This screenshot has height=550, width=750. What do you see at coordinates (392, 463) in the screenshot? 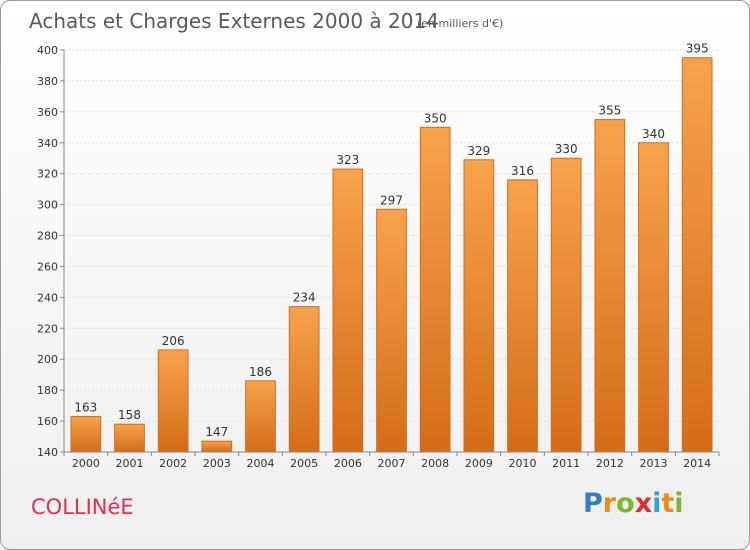
I see `x-tick-label-2007: 2007` at bounding box center [392, 463].